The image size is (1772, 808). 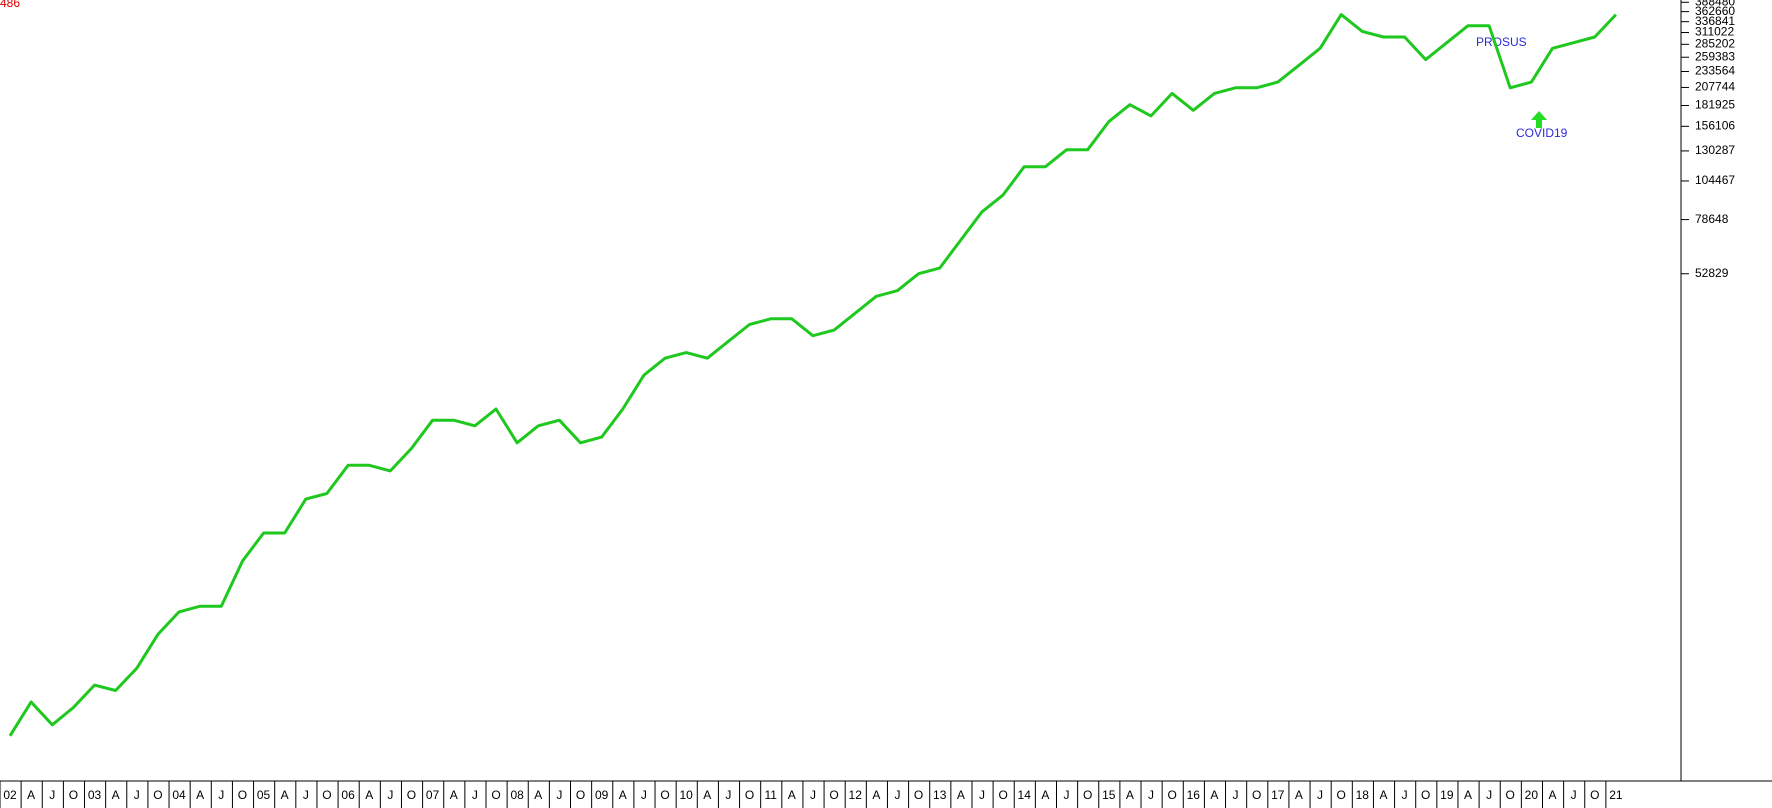 I want to click on x-tick-label: 12, so click(x=856, y=795).